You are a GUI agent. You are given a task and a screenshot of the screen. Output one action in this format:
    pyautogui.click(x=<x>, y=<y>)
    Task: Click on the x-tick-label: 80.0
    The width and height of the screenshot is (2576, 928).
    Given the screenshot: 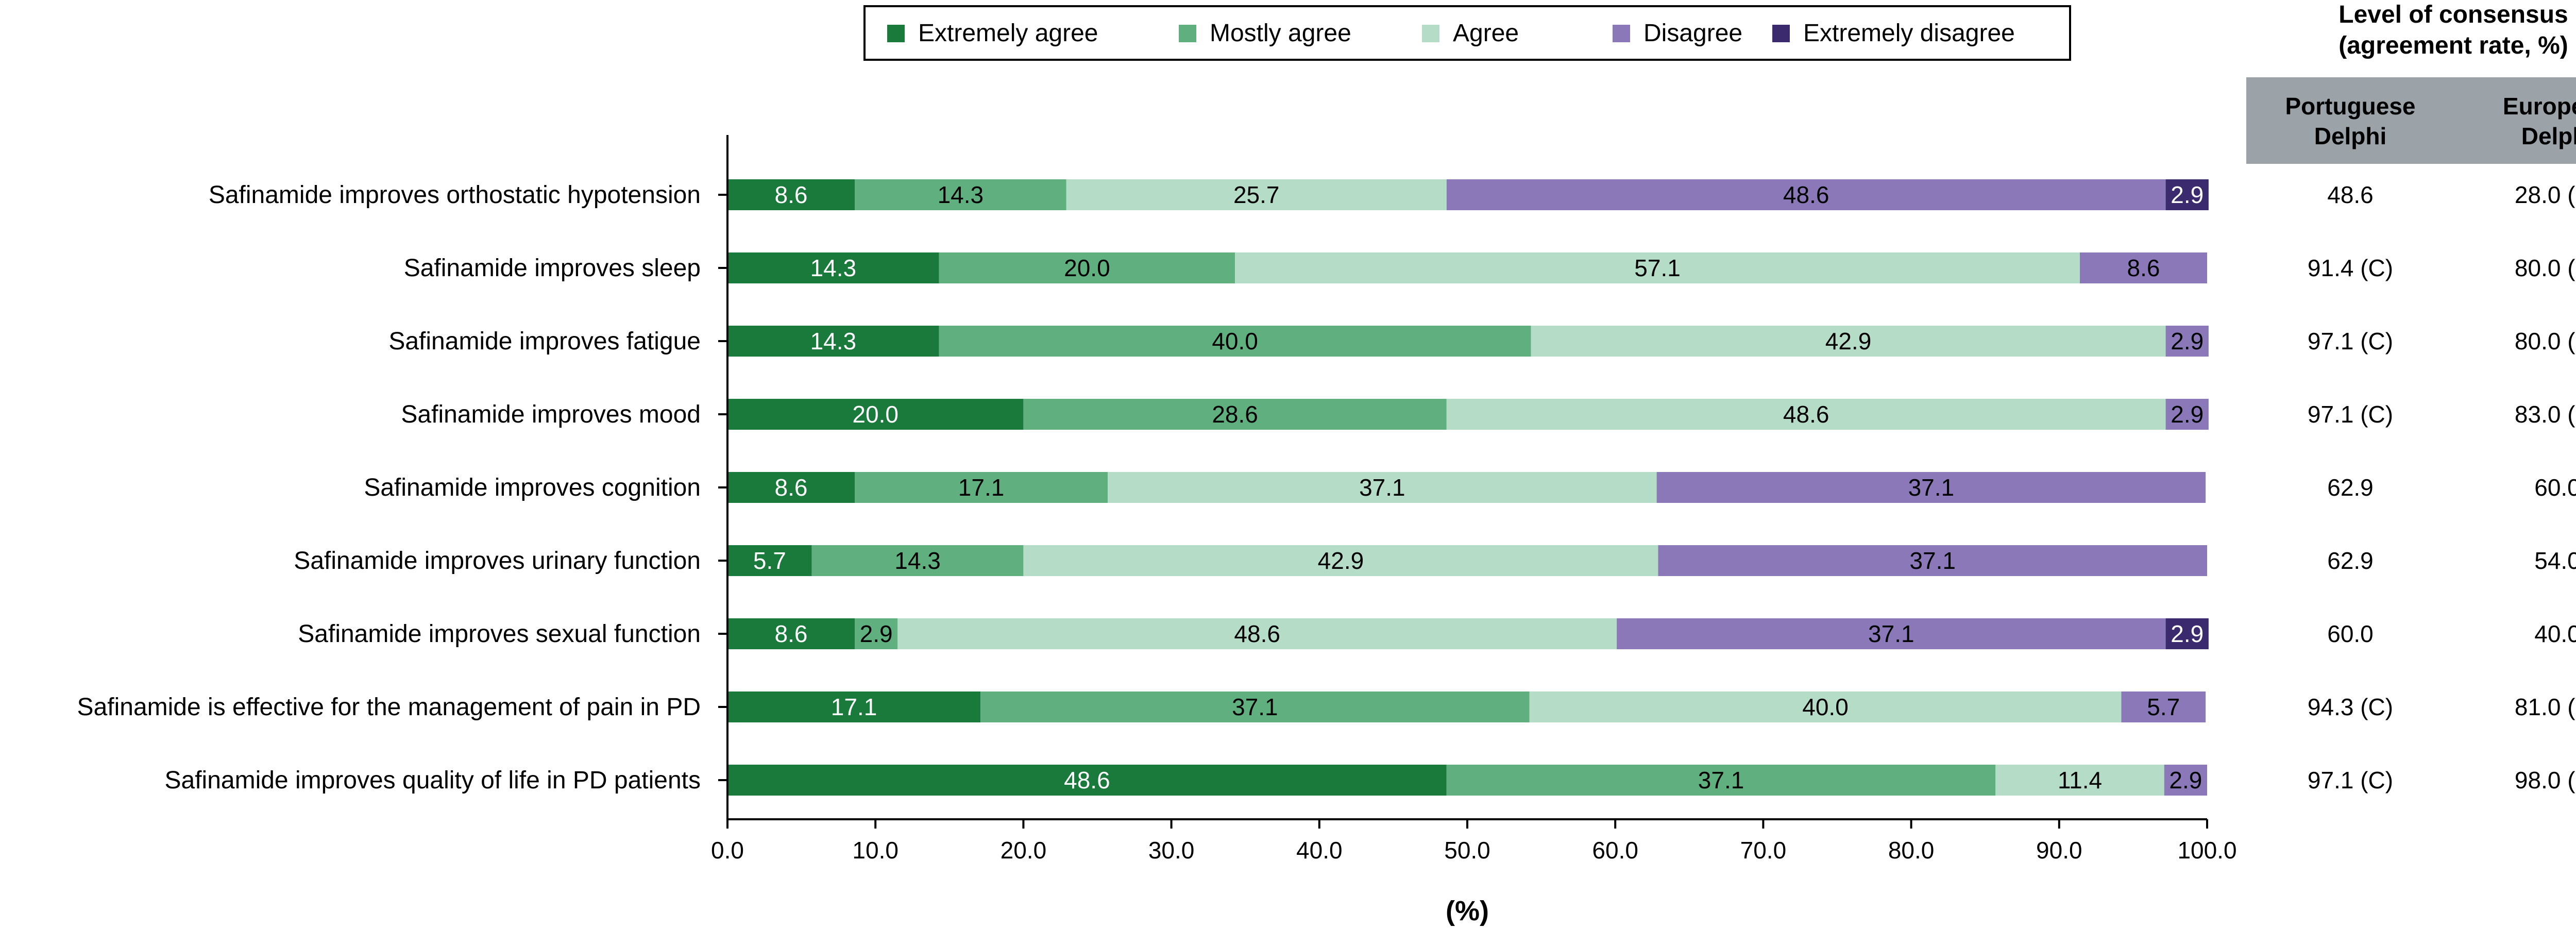 What is the action you would take?
    pyautogui.click(x=1911, y=850)
    